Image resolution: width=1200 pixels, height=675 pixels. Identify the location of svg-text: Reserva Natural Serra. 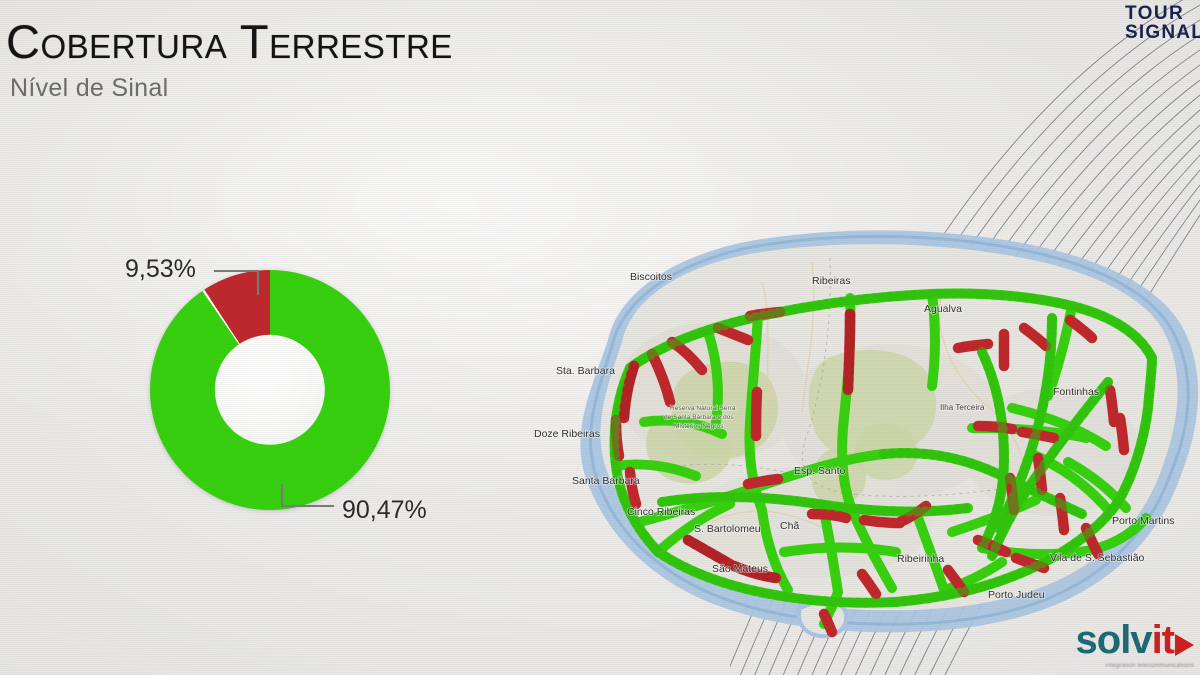
(703, 408).